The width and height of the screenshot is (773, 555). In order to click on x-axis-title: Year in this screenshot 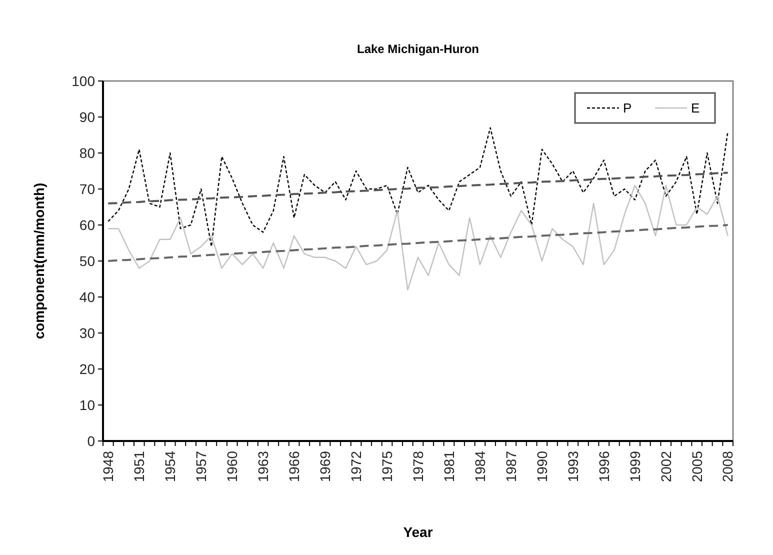, I will do `click(418, 532)`.